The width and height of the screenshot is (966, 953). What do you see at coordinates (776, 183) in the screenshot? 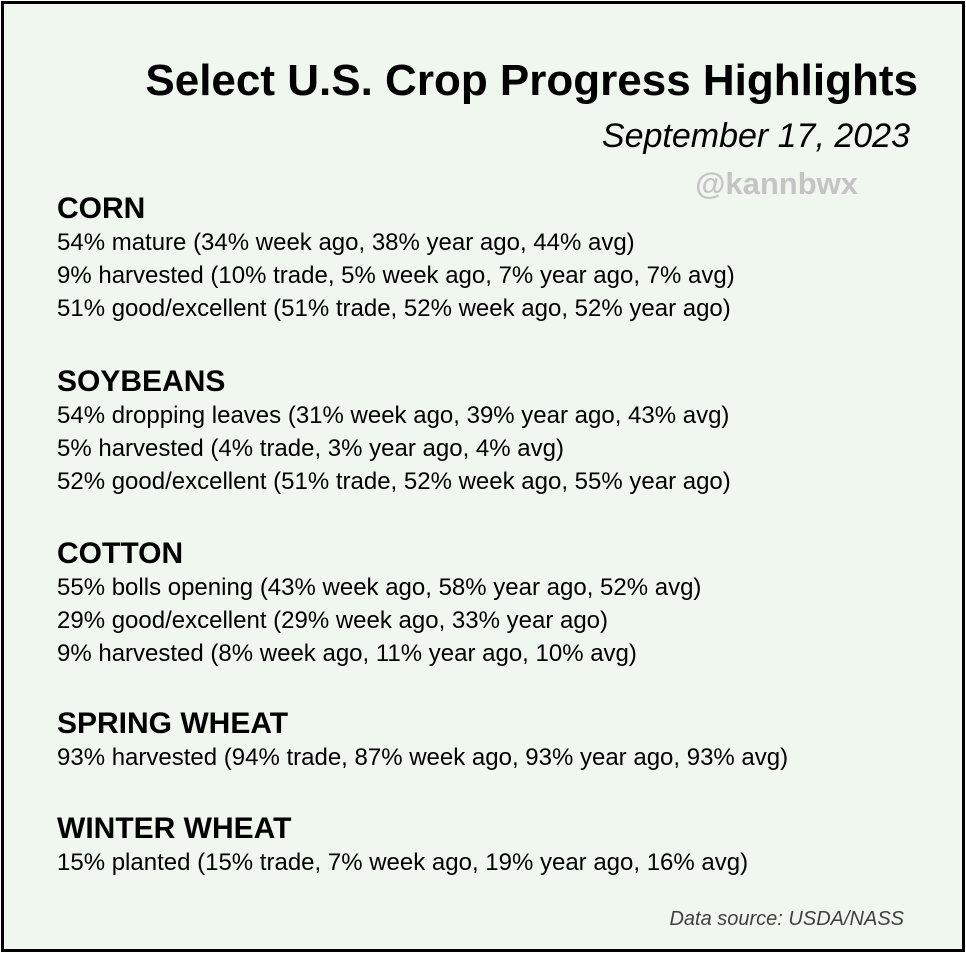
I see `author-handle-watermark: @kannbwx` at bounding box center [776, 183].